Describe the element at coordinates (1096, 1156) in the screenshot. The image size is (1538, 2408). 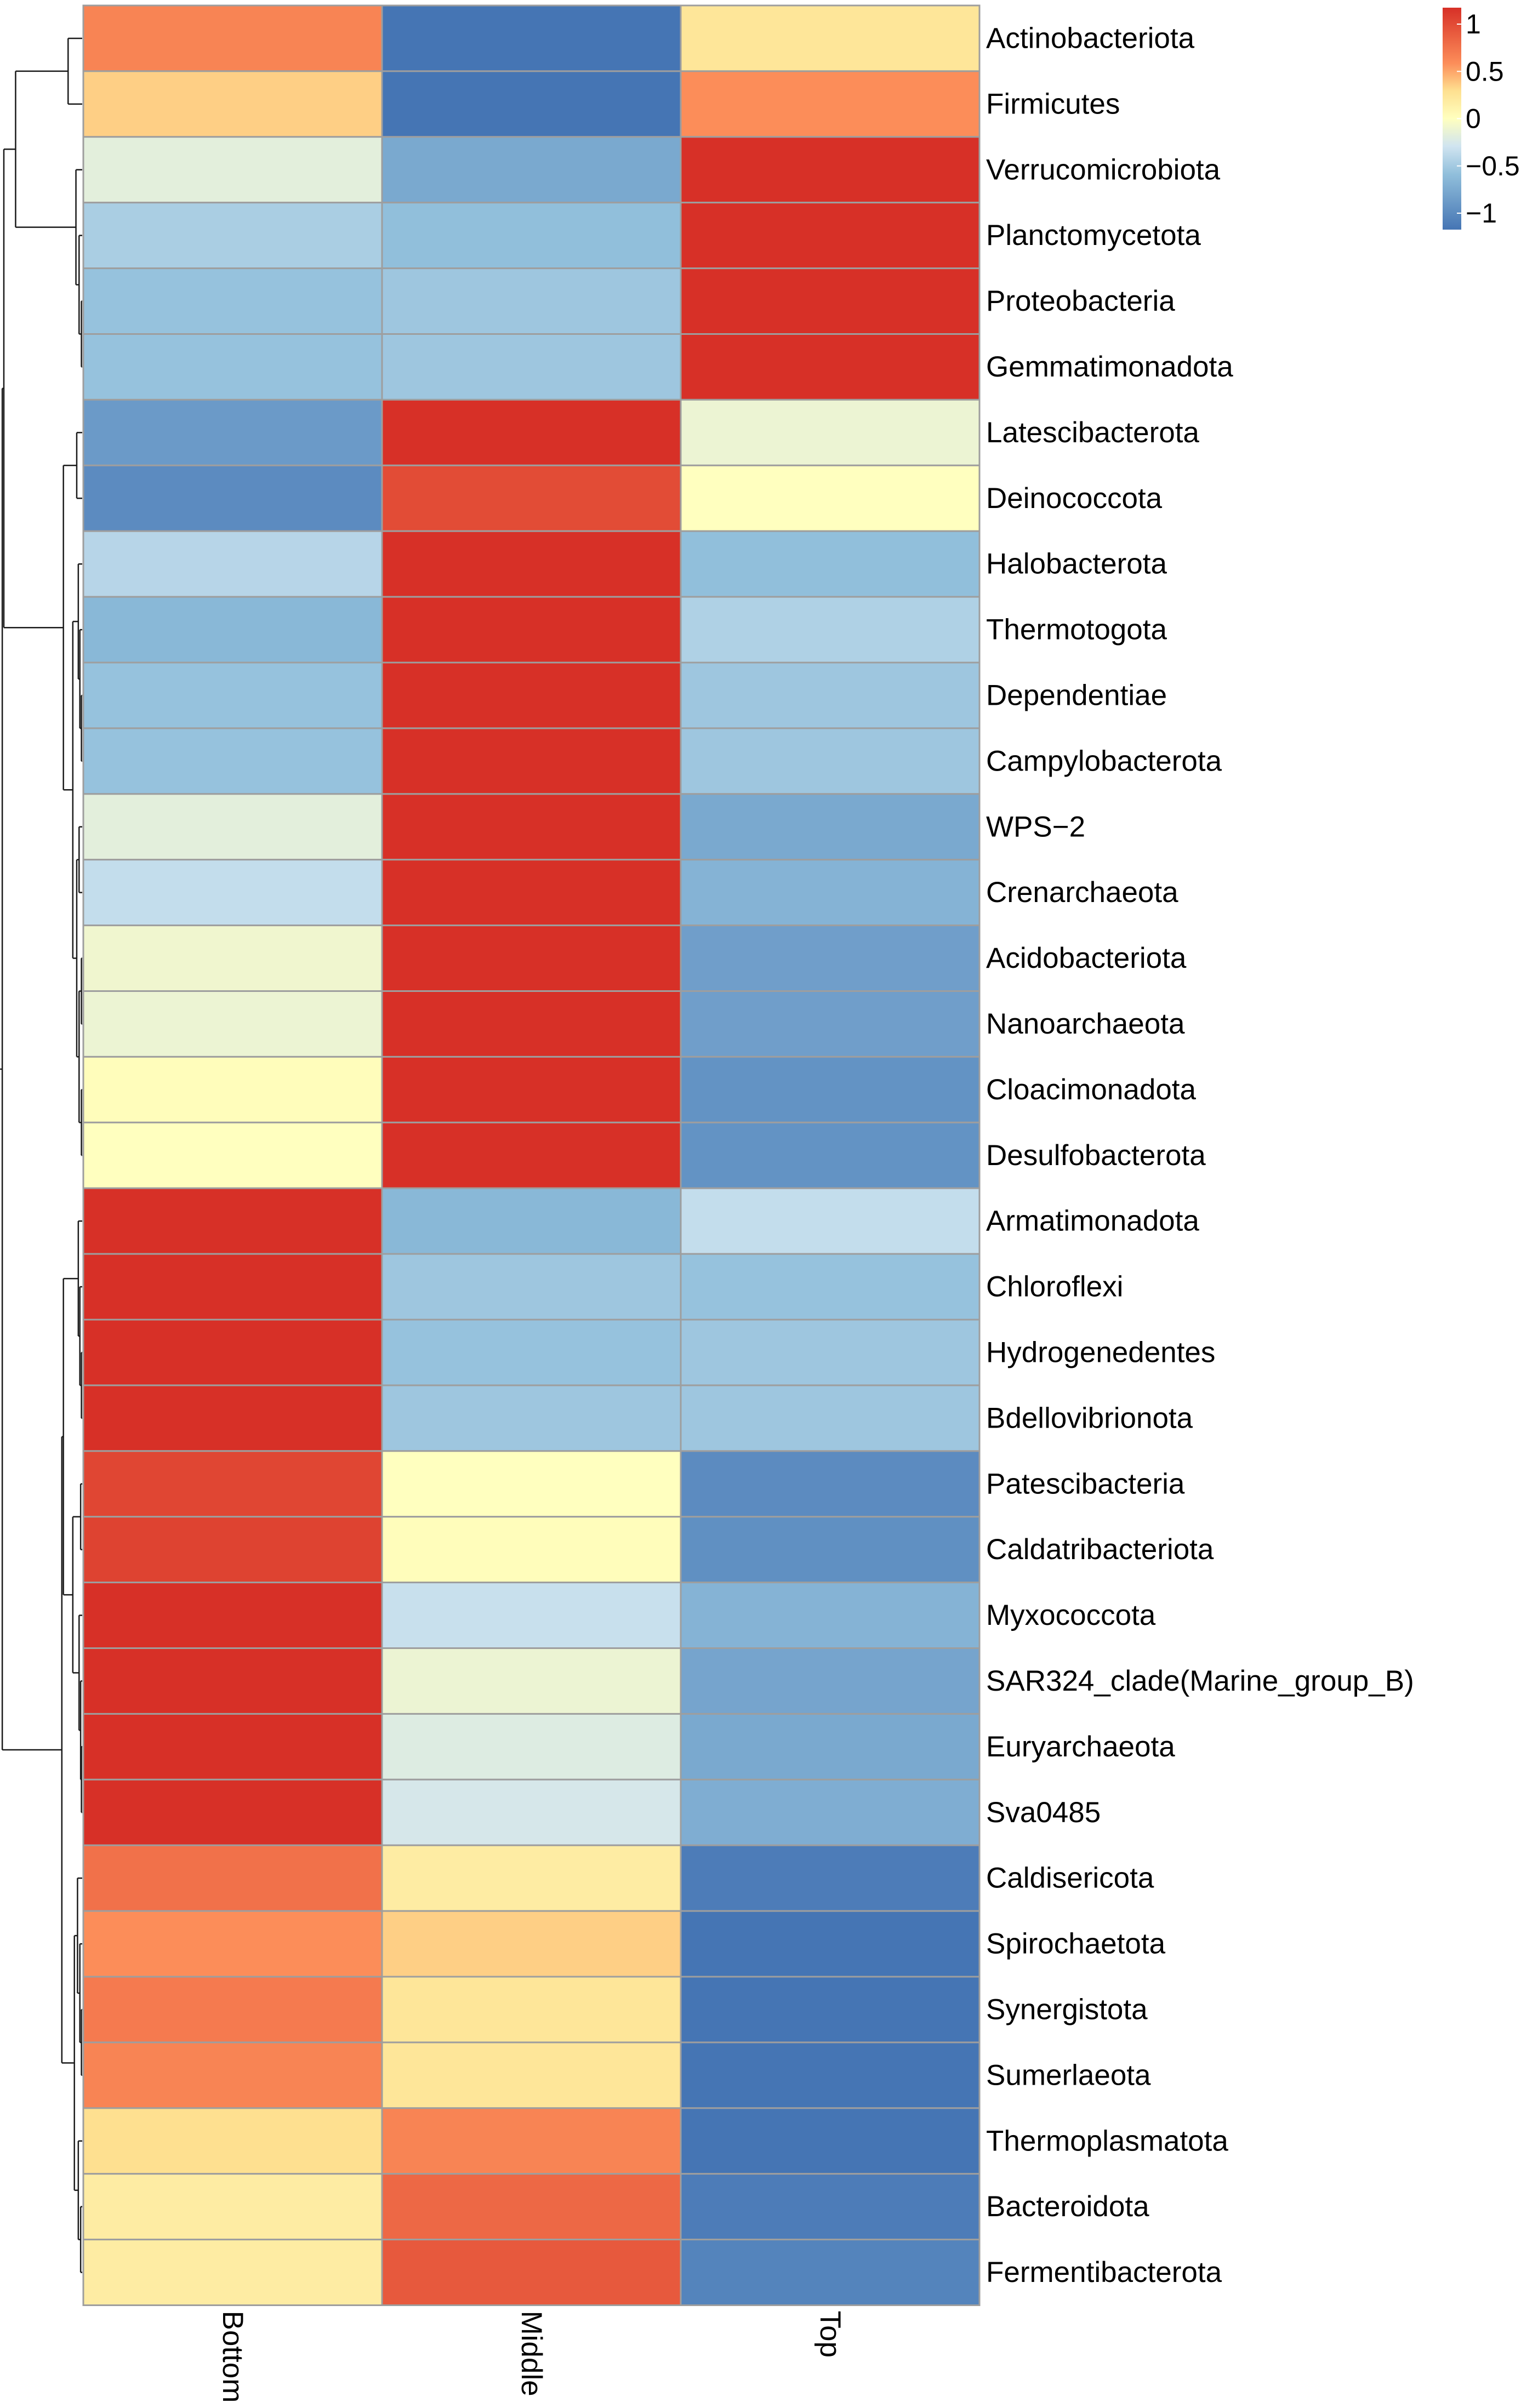
I see `row-label: Desulfobacterota` at that location.